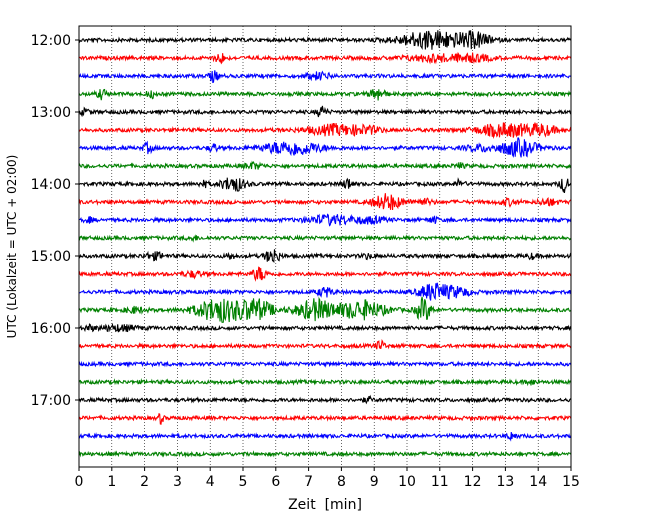 This screenshot has width=650, height=520. Describe the element at coordinates (325, 505) in the screenshot. I see `x-axis-label: Zeit [min]` at that location.